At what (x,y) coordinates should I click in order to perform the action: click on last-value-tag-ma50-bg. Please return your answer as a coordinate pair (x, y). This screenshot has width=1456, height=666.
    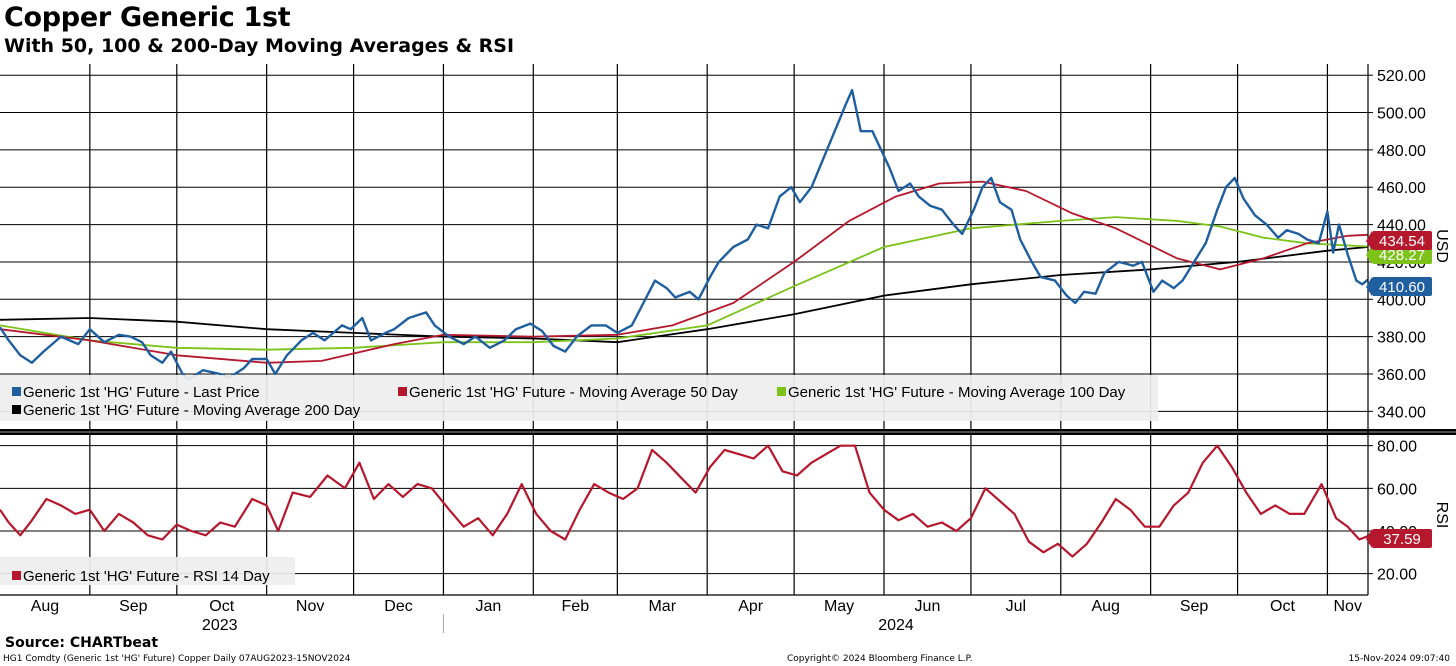
    Looking at the image, I should click on (1402, 240).